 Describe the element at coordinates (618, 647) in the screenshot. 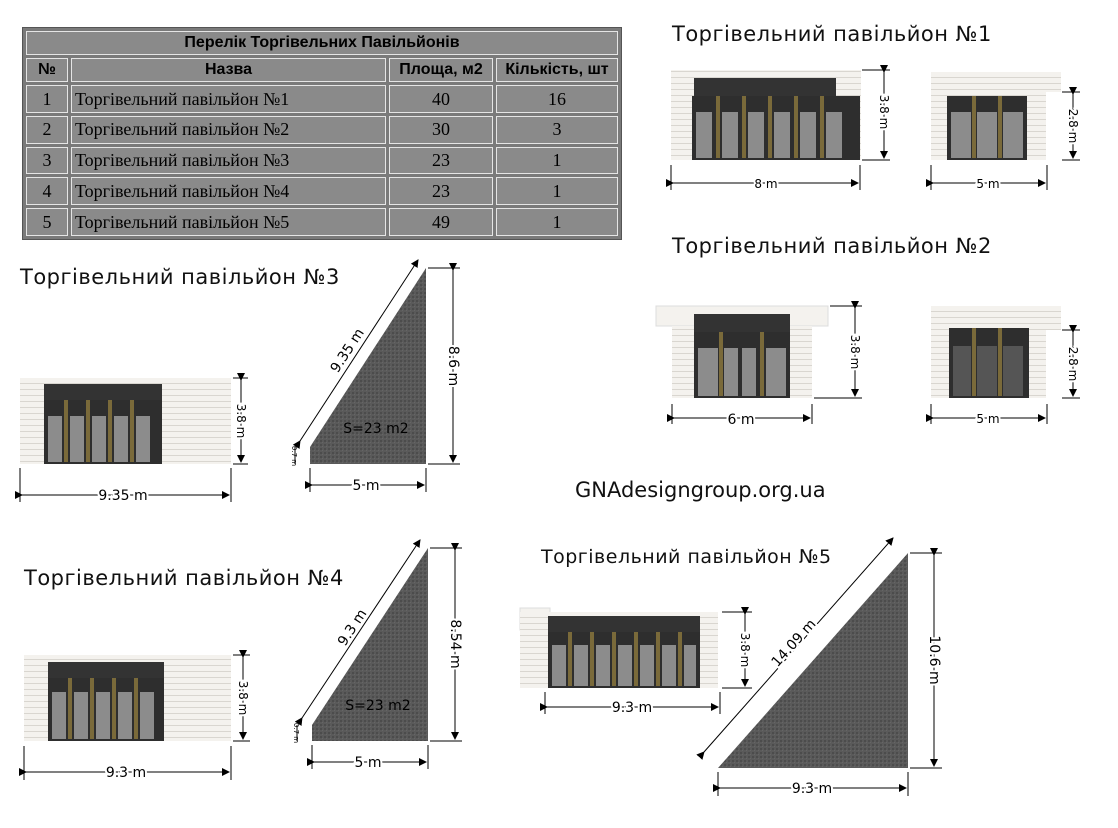

I see `pavilion-5-front-view` at that location.